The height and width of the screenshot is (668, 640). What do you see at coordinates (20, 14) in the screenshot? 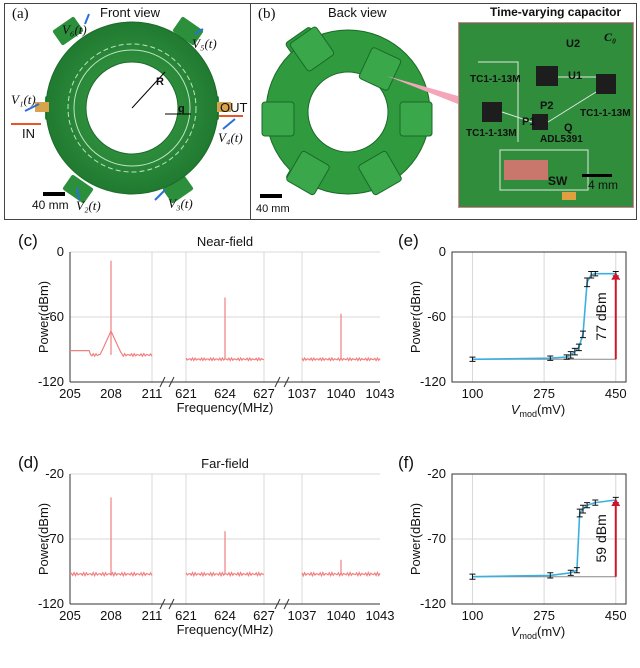
I see `panel-label-a: (a)` at bounding box center [20, 14].